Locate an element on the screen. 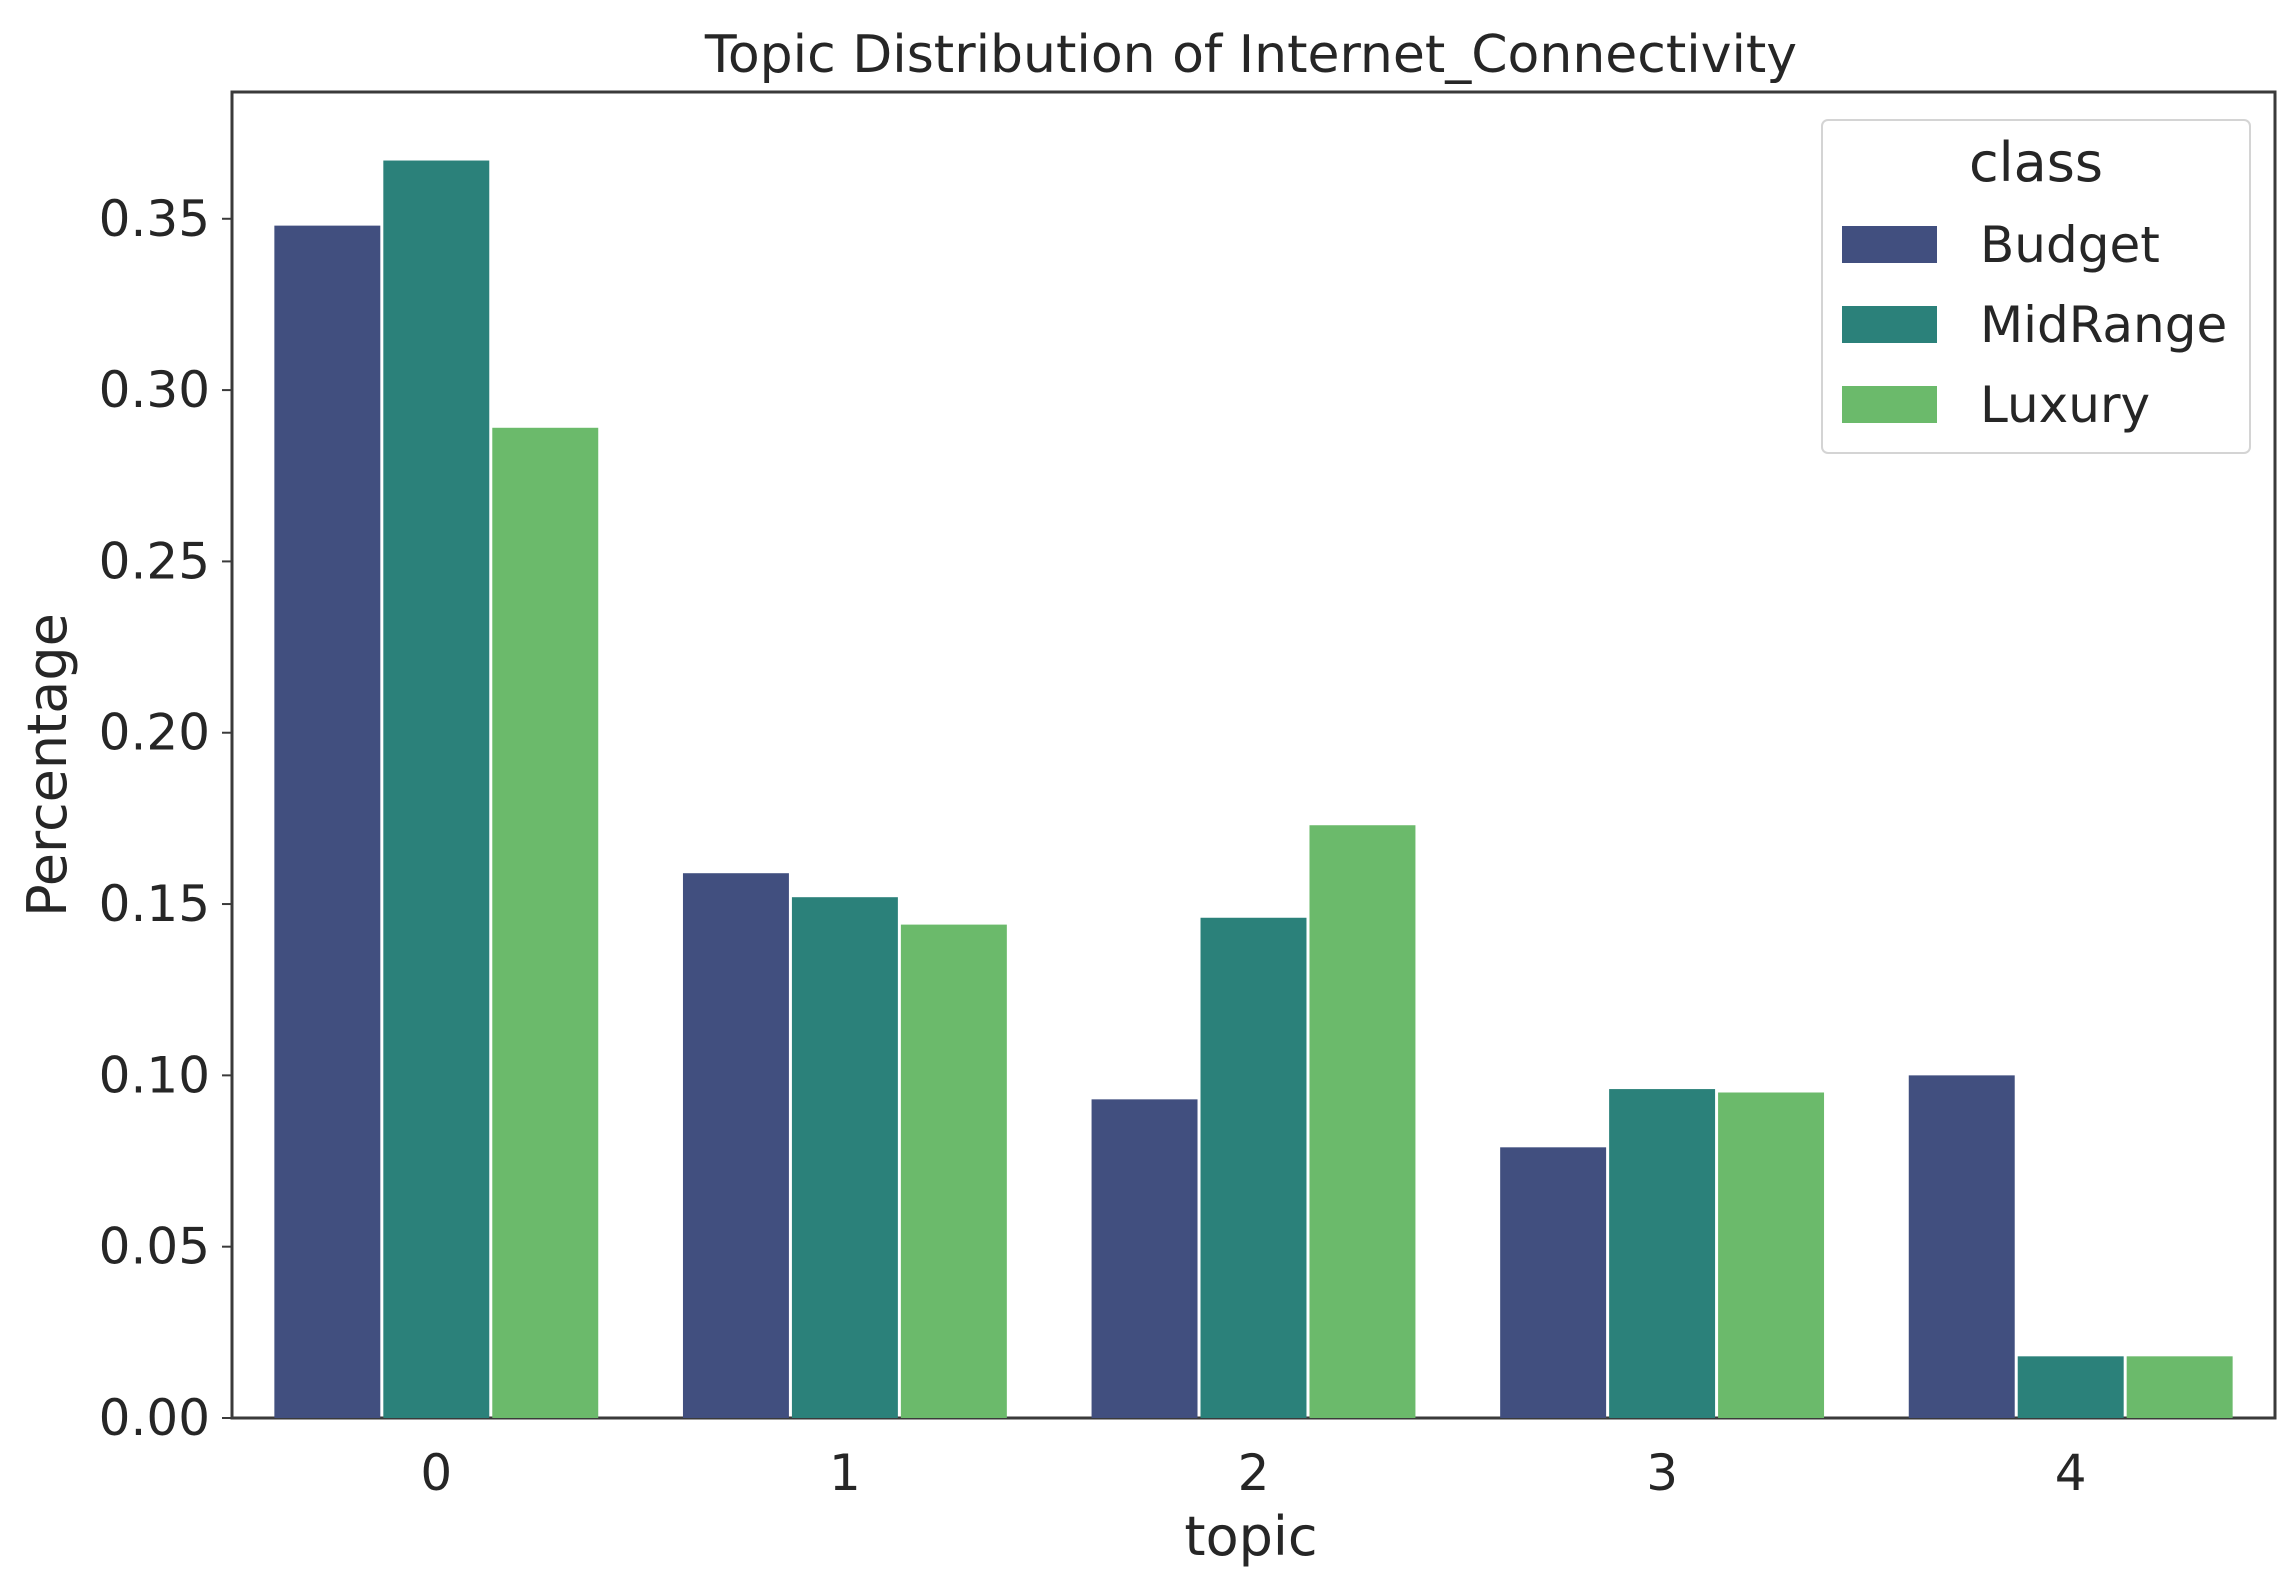 The height and width of the screenshot is (1584, 2296). y-tick-label: 0.30 is located at coordinates (154, 390).